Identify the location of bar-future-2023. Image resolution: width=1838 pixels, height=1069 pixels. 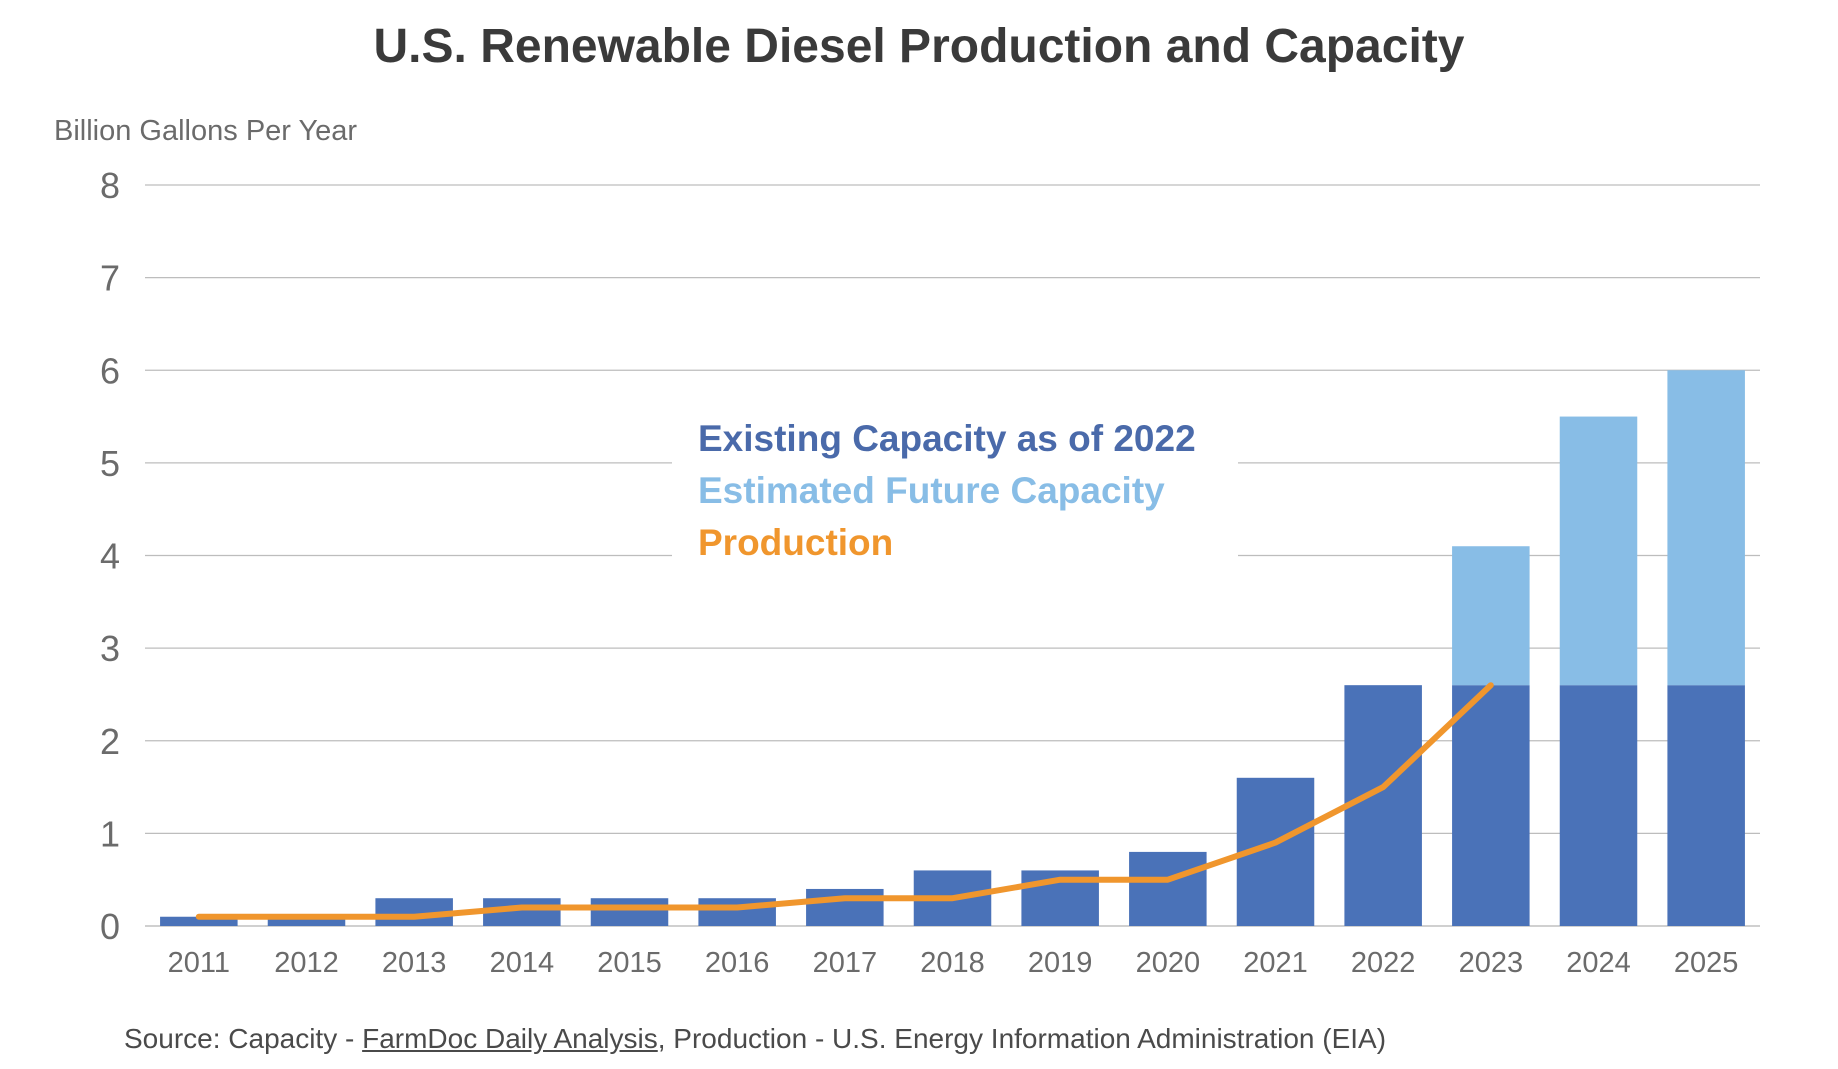
(1491, 616).